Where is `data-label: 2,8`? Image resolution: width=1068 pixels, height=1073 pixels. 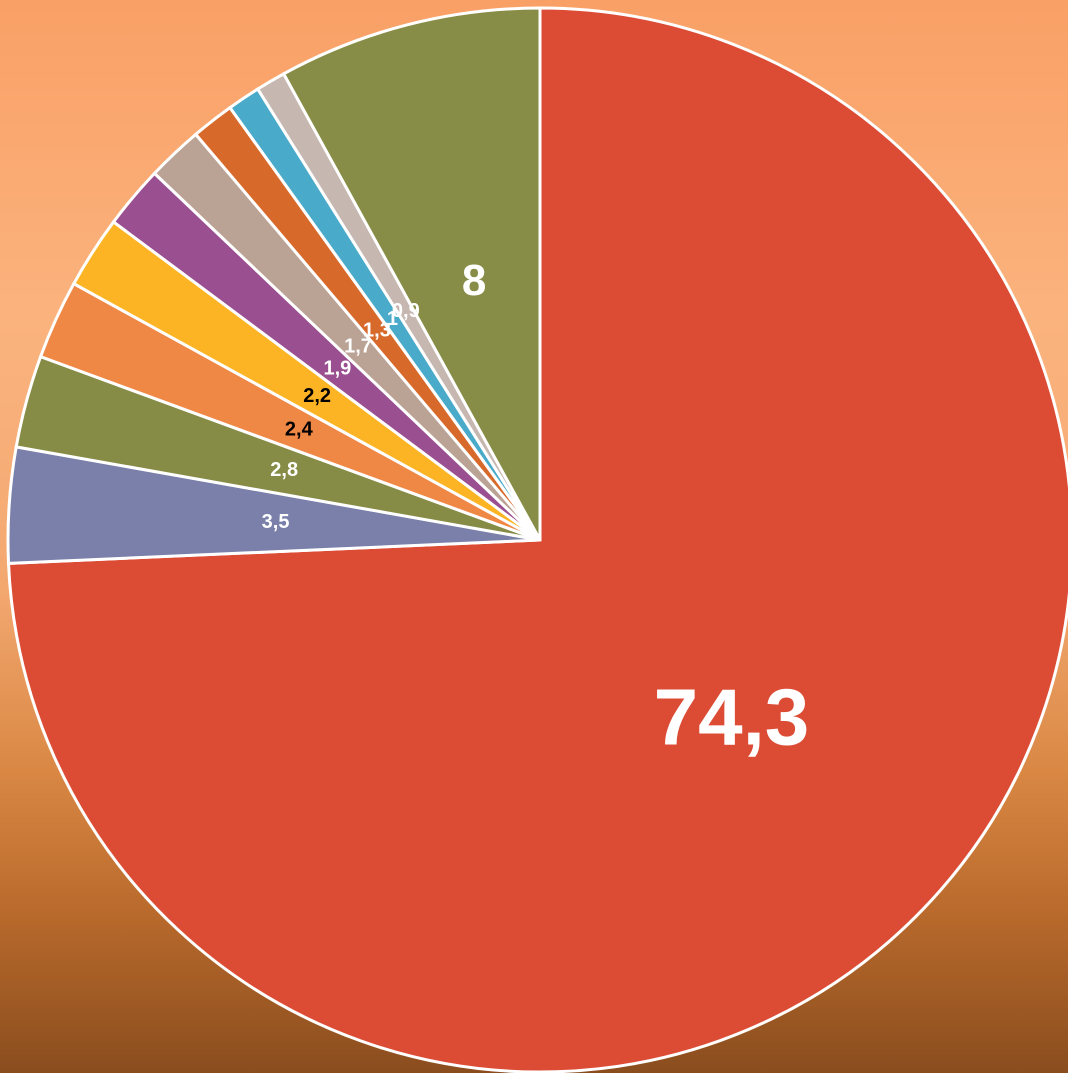
data-label: 2,8 is located at coordinates (284, 470).